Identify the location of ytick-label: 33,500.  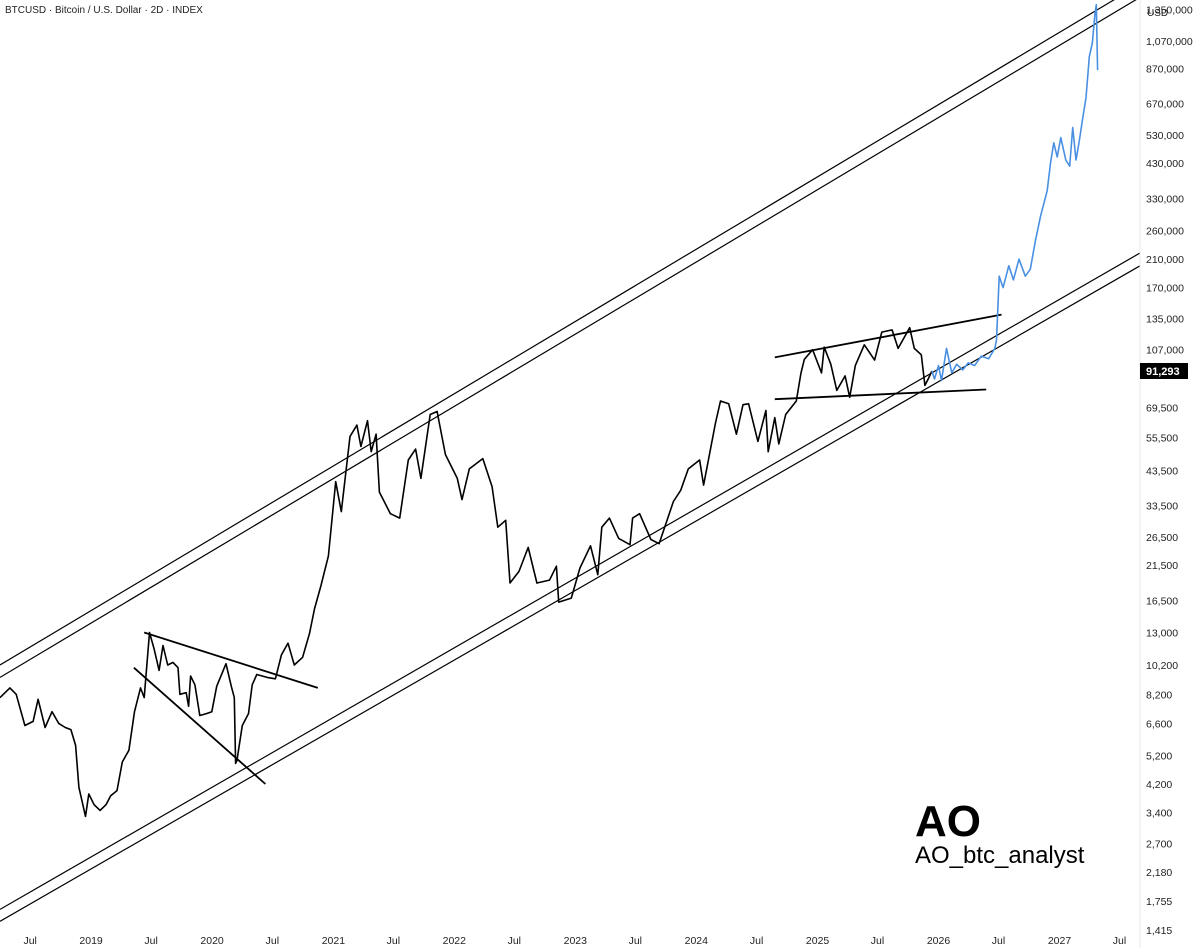
(1162, 507).